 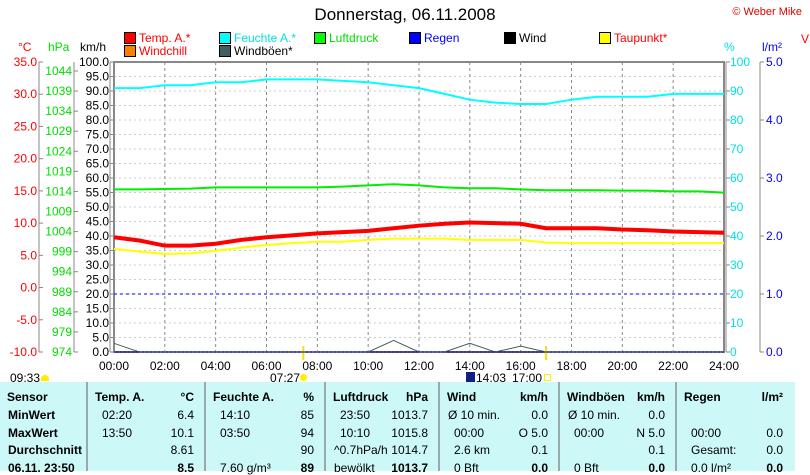 What do you see at coordinates (58, 171) in the screenshot?
I see `pressure-tick-label: 1019` at bounding box center [58, 171].